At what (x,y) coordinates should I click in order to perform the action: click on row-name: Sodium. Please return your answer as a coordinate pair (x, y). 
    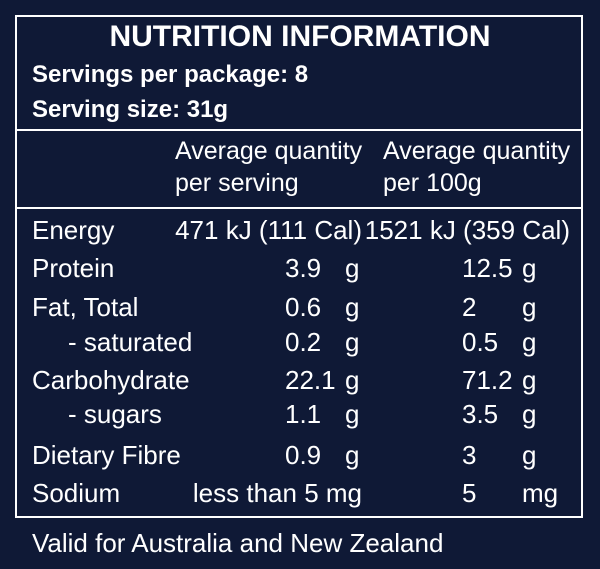
    Looking at the image, I should click on (76, 493).